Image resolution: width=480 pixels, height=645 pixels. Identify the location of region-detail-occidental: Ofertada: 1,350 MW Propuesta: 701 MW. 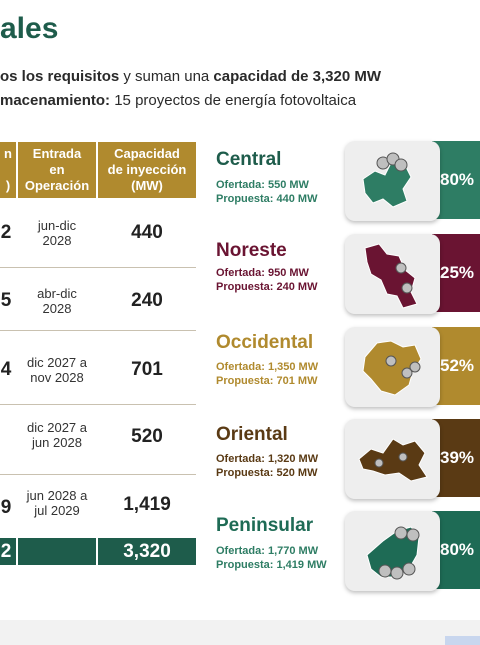
(267, 374).